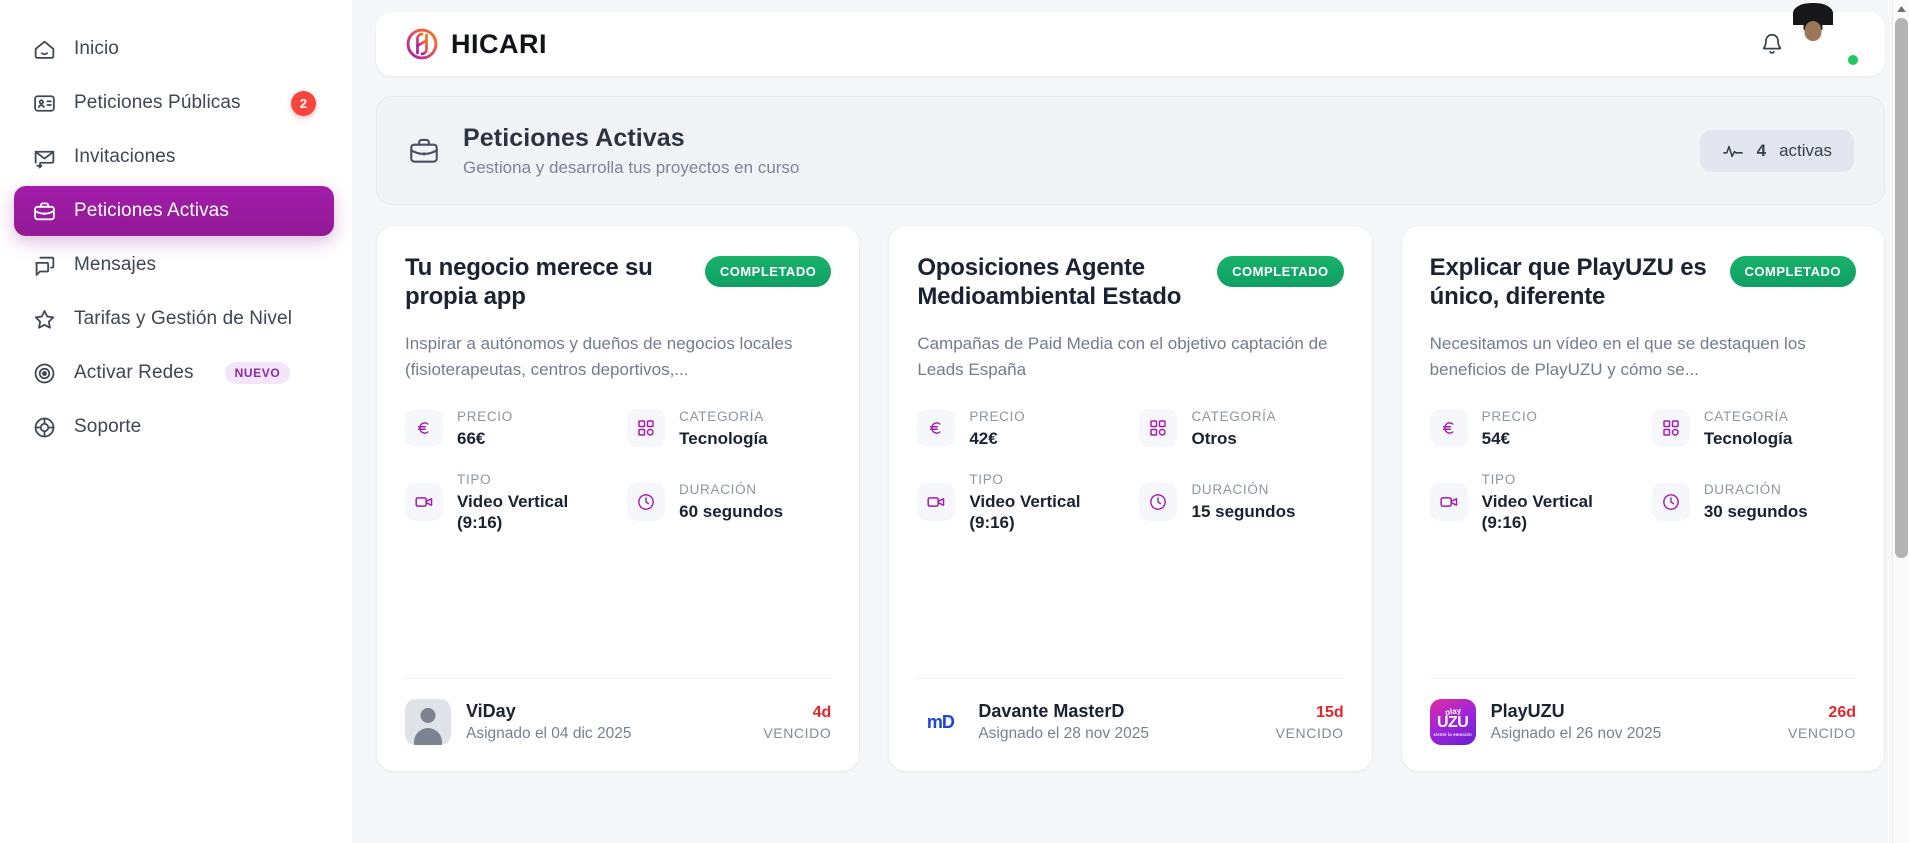  Describe the element at coordinates (157, 102) in the screenshot. I see `sidebar-item-label: Peticiones Públicas` at that location.